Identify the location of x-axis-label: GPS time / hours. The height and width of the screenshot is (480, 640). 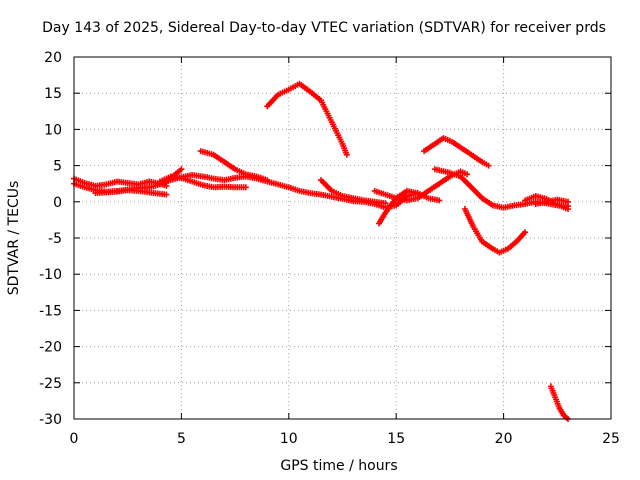
(338, 466).